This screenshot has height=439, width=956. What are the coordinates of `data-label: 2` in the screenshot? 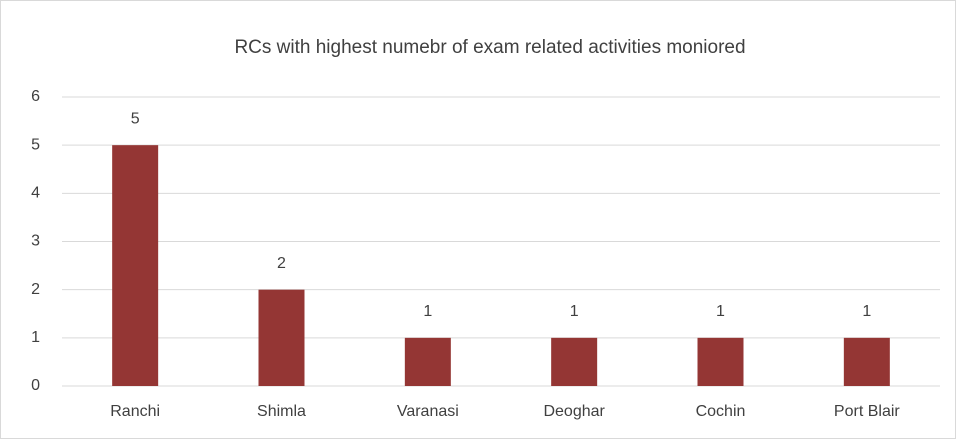 It's located at (281, 263).